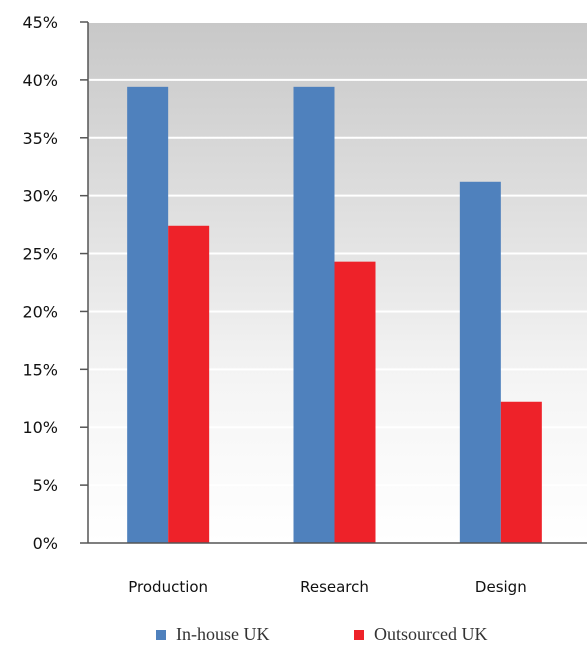 This screenshot has width=587, height=654. I want to click on legend-item-outsourced: Outsourced UK, so click(420, 634).